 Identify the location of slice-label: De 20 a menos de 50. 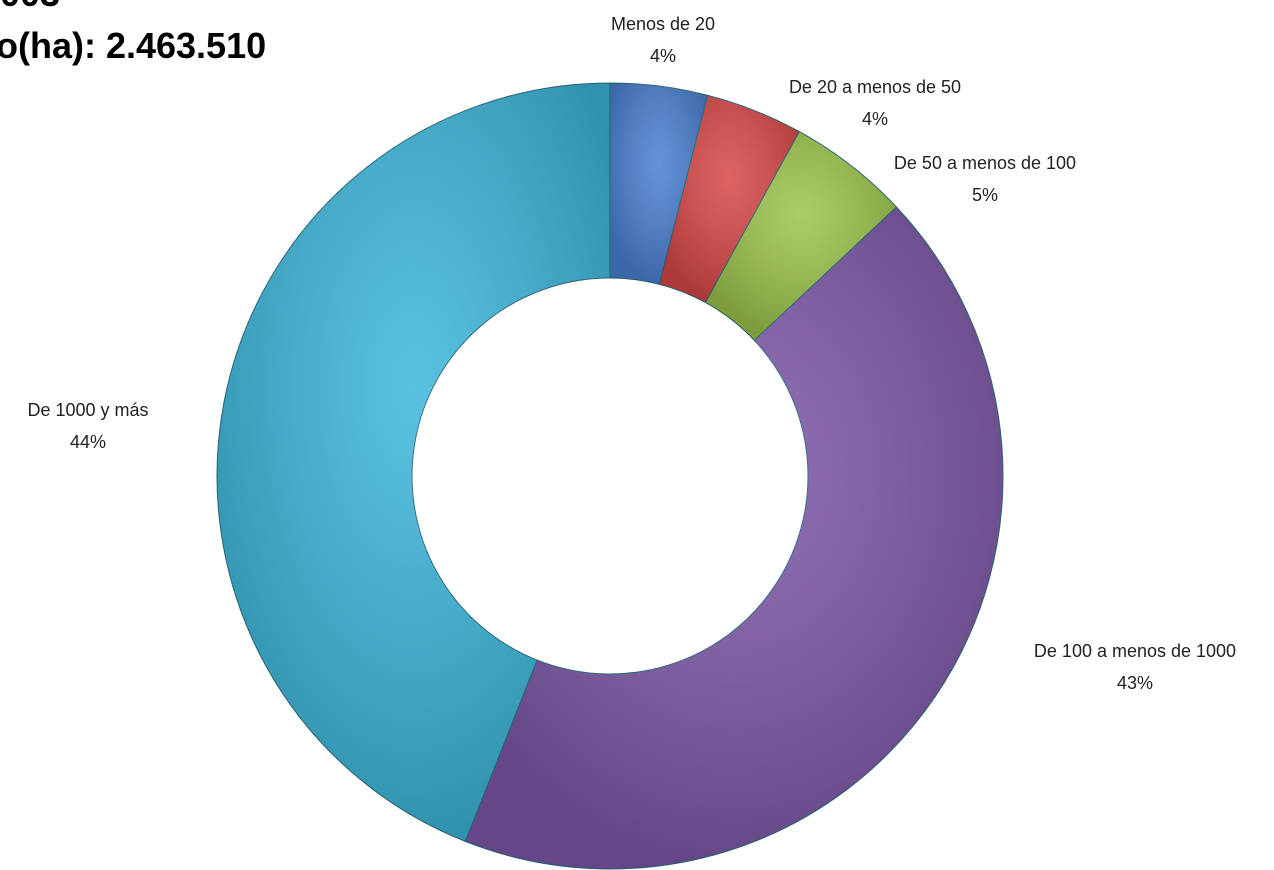
(875, 87).